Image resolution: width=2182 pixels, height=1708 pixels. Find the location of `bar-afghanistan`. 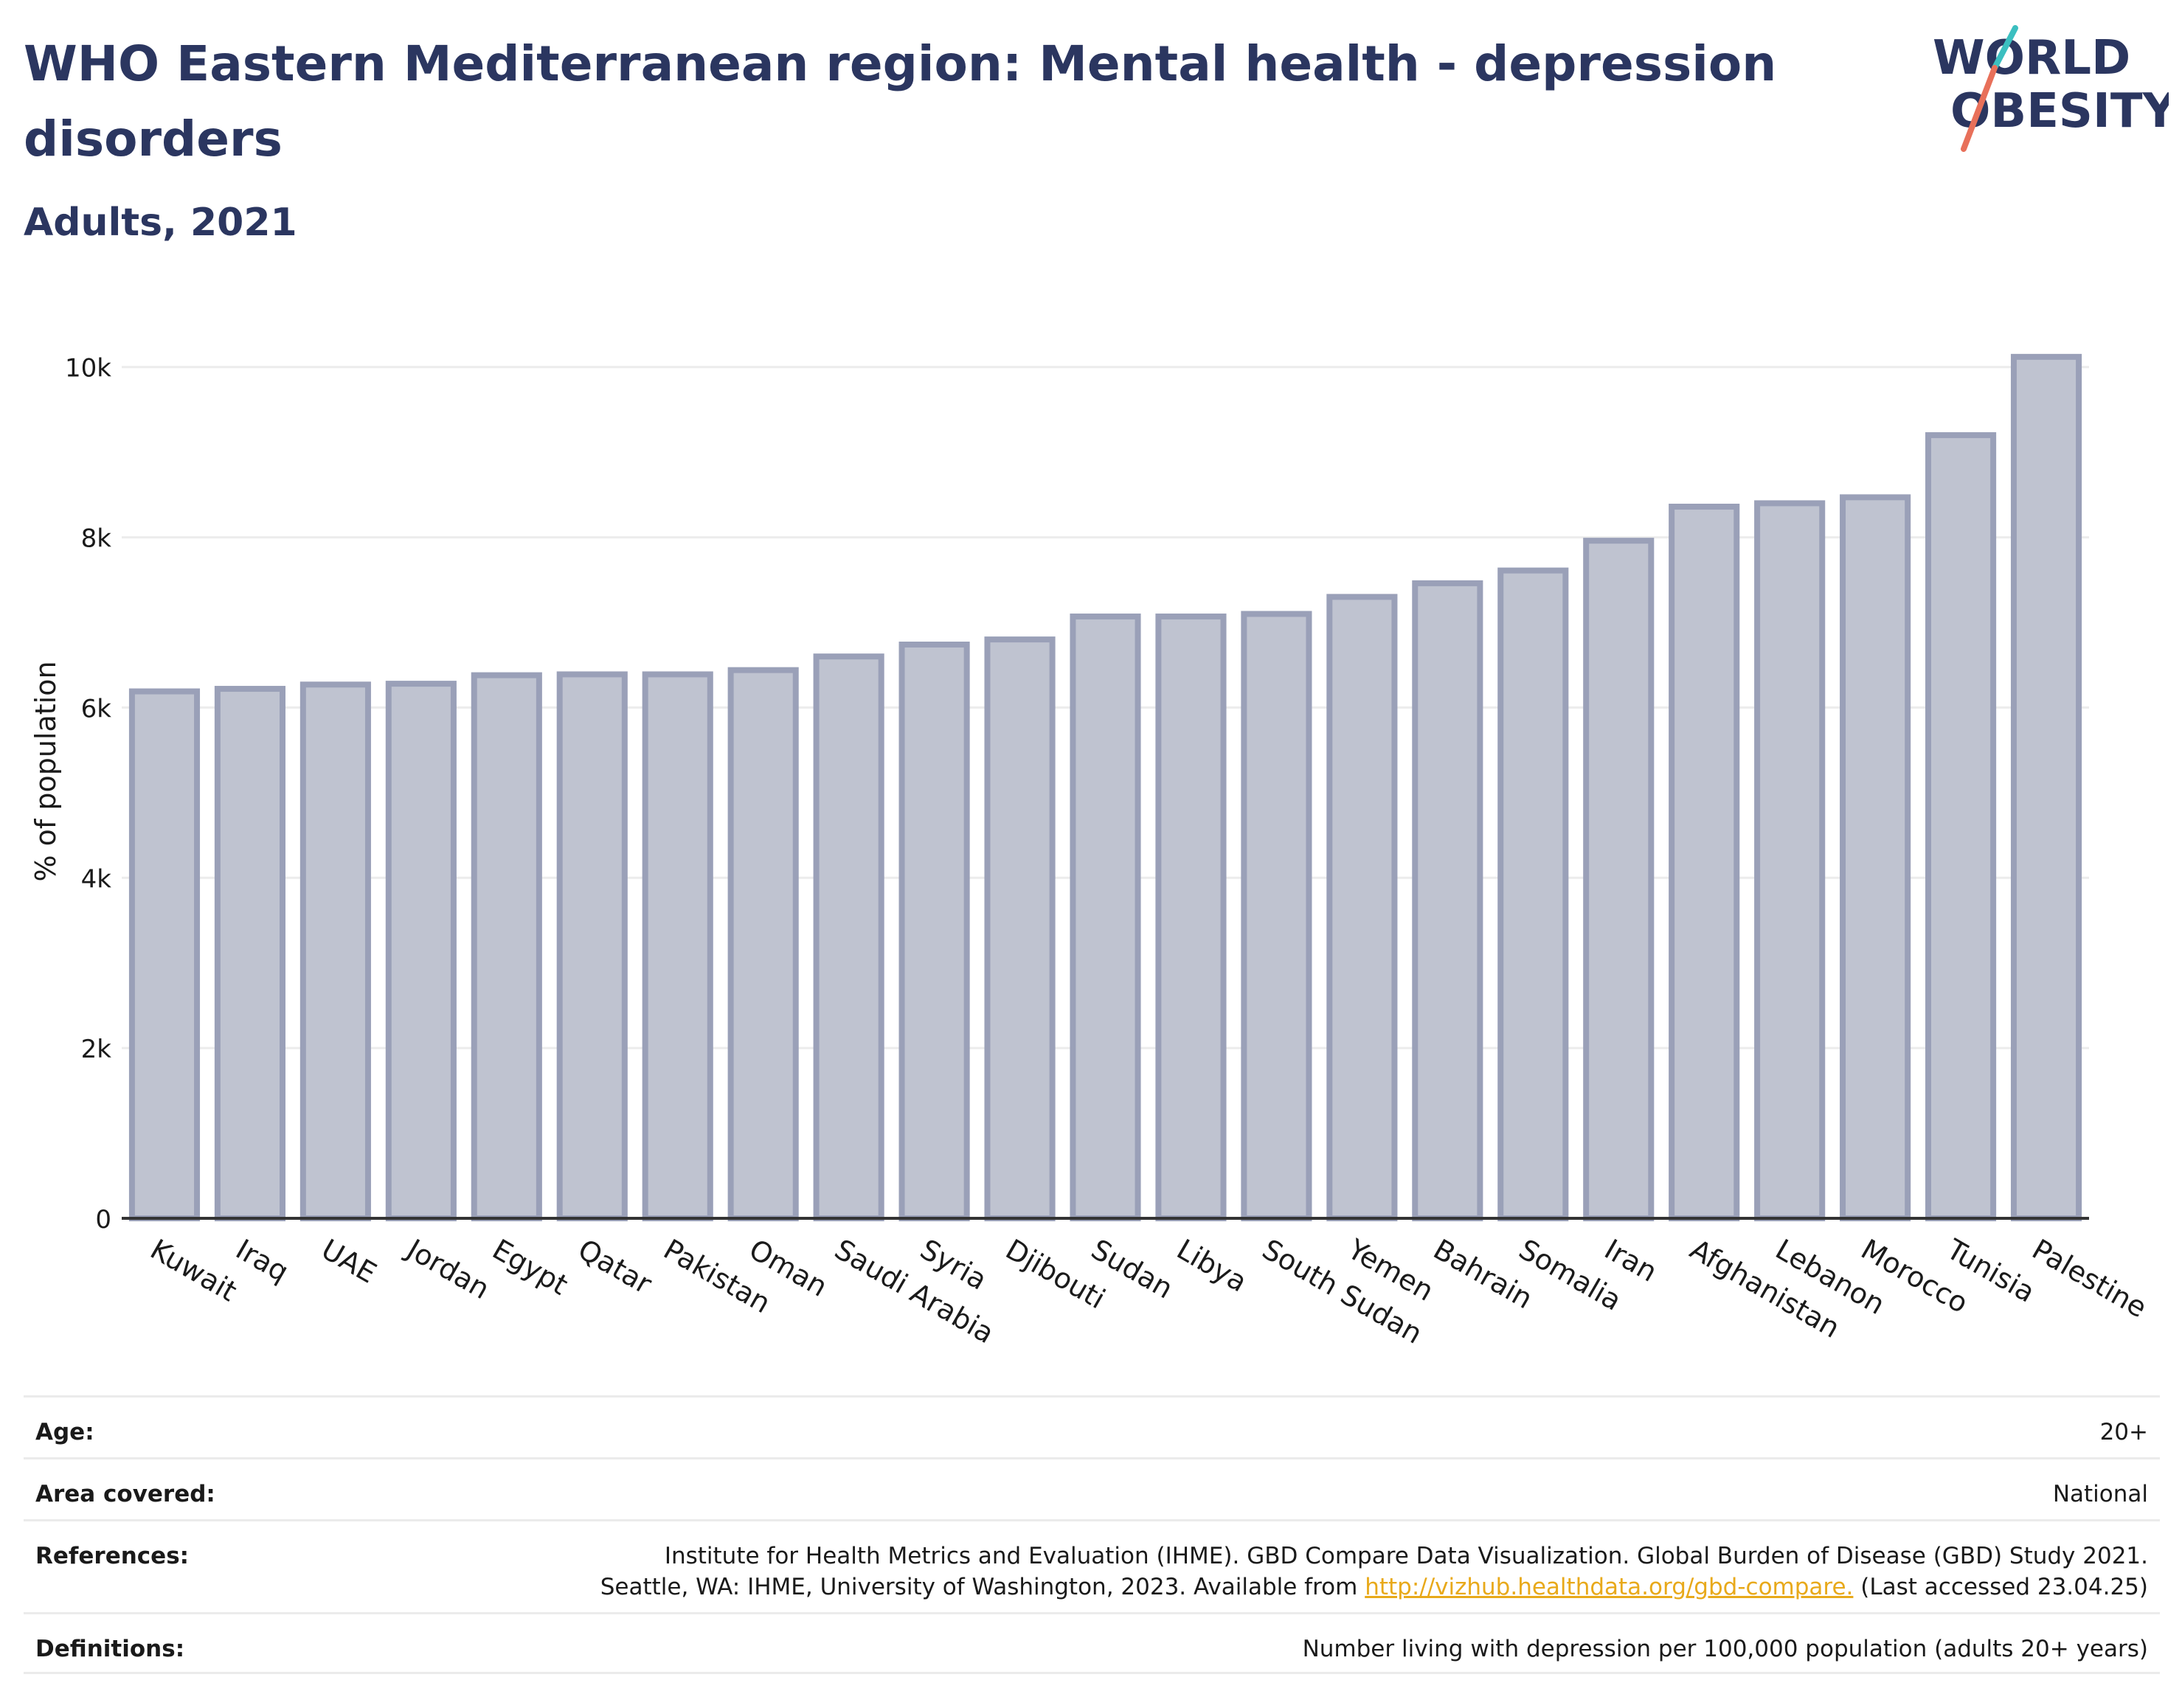

bar-afghanistan is located at coordinates (1704, 862).